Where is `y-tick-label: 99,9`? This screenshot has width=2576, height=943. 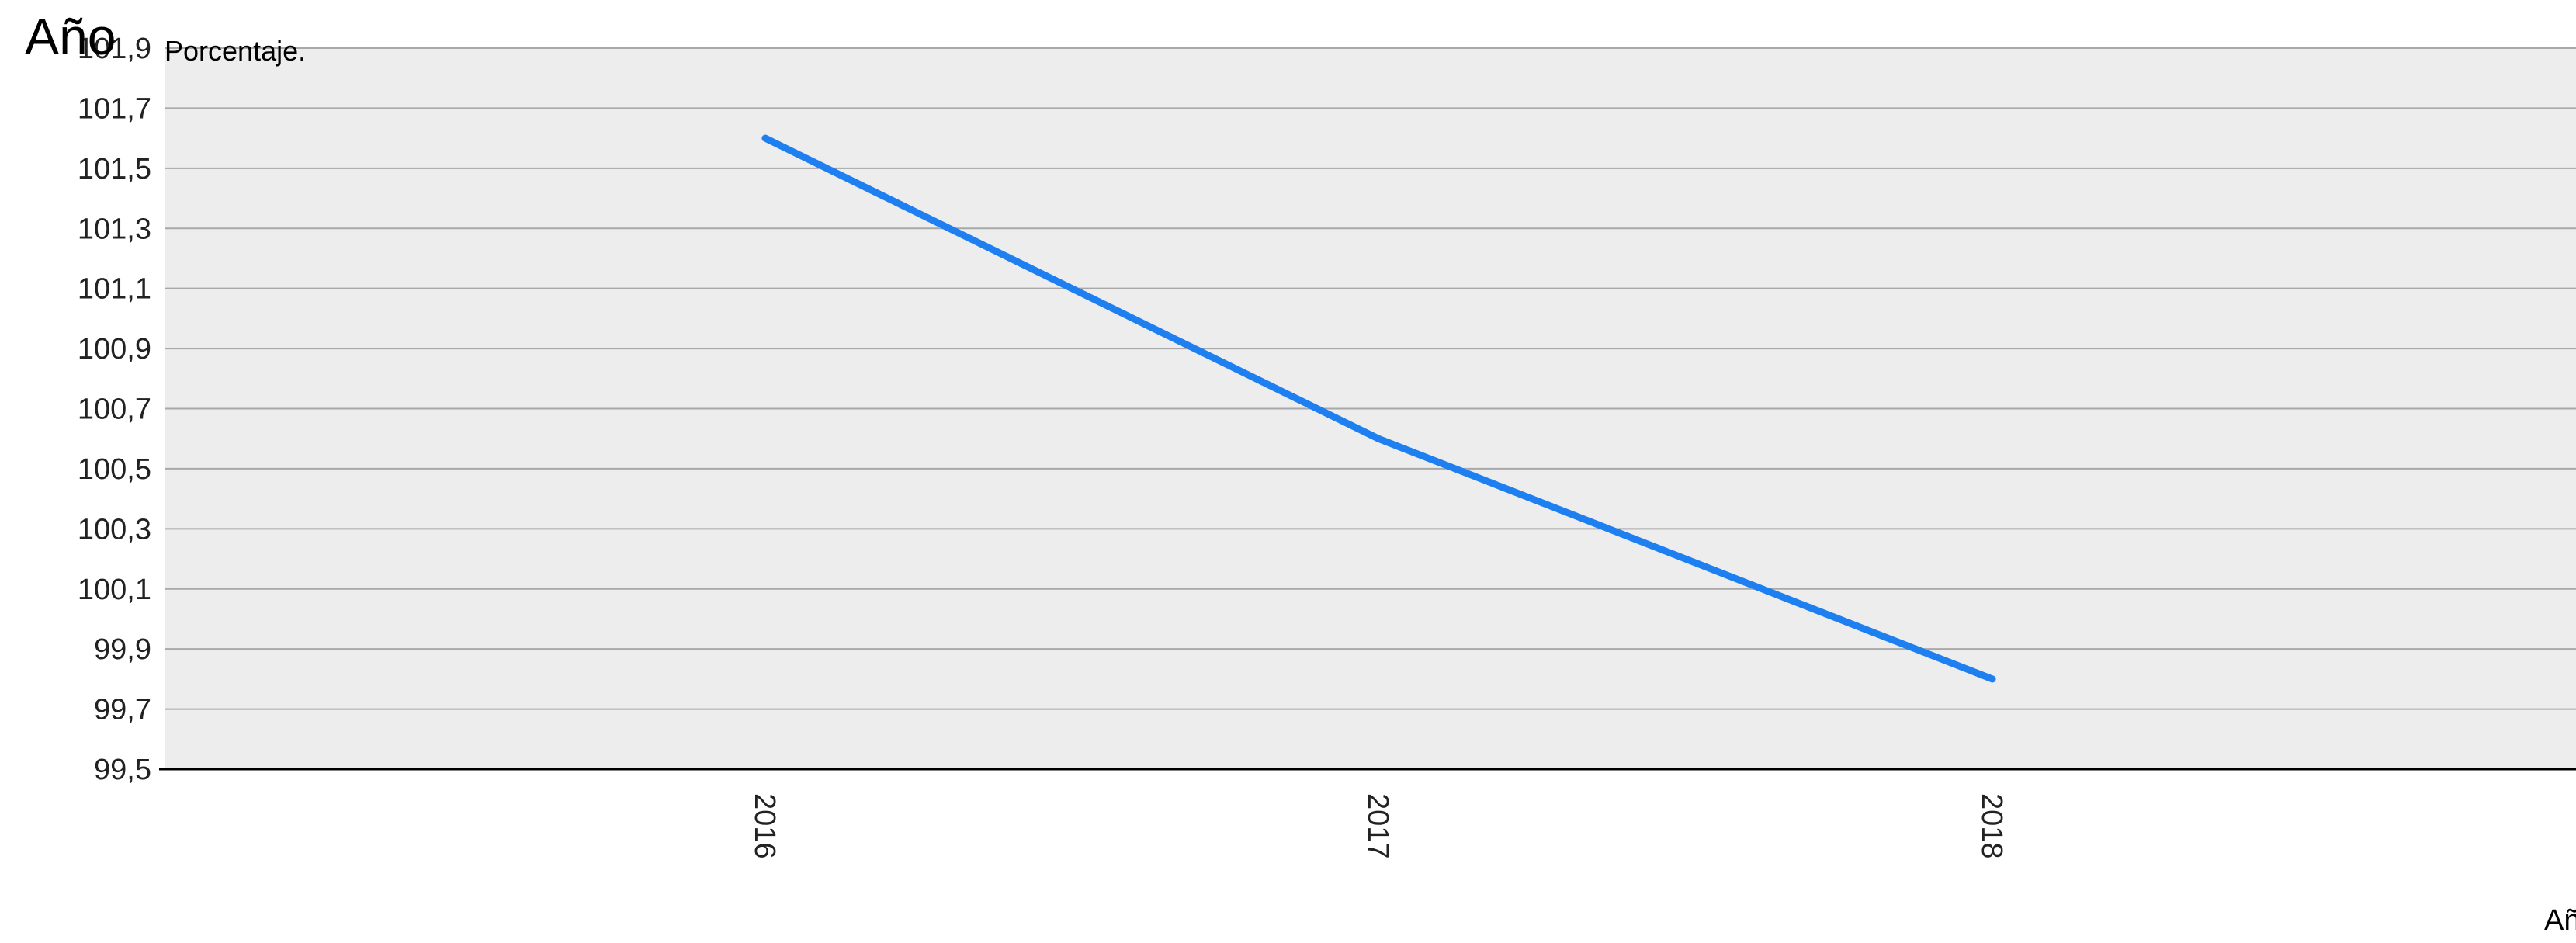
y-tick-label: 99,9 is located at coordinates (122, 649).